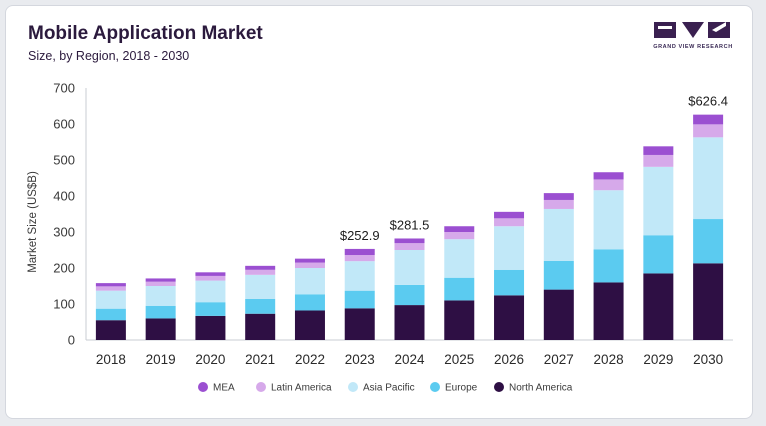 The height and width of the screenshot is (426, 766). Describe the element at coordinates (109, 56) in the screenshot. I see `chart-subtitle: Size, by Region, 2018 - 2030` at that location.